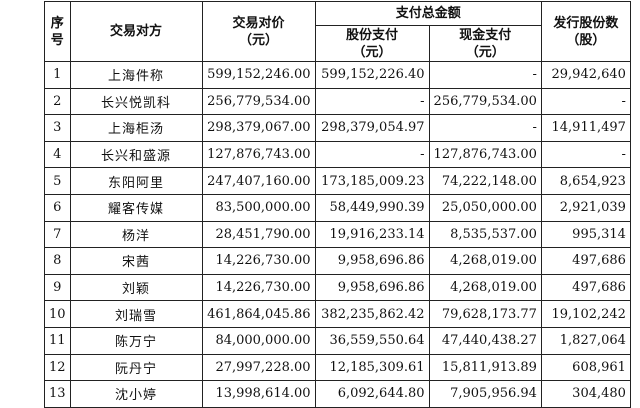 This screenshot has width=640, height=408. Describe the element at coordinates (57, 207) in the screenshot. I see `row-seq-cell: 6` at that location.